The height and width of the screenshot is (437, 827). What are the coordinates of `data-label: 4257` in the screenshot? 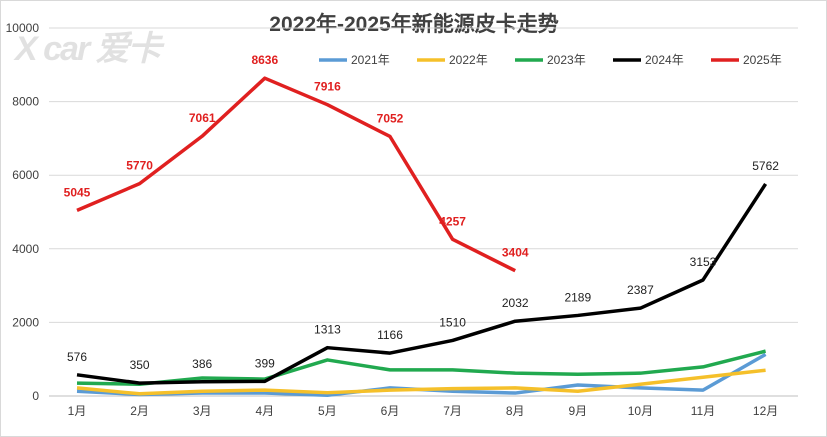 It's located at (452, 221).